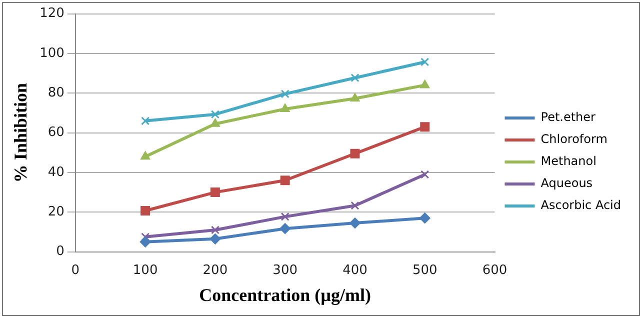  Describe the element at coordinates (60, 252) in the screenshot. I see `y-tick-label: 0` at that location.